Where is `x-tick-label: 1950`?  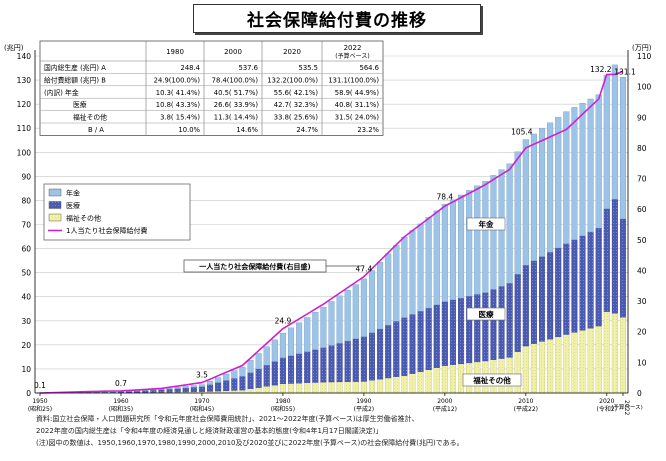 x-tick-label: 1950 is located at coordinates (39, 401).